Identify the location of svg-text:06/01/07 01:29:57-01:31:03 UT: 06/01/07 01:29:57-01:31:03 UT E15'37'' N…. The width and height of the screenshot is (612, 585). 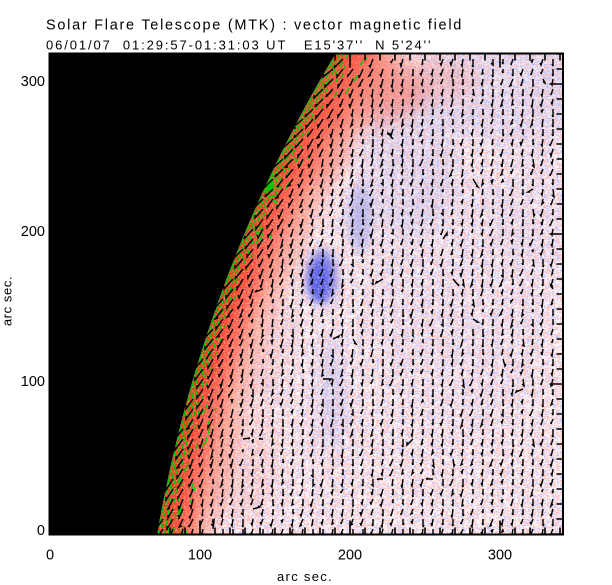
(239, 45).